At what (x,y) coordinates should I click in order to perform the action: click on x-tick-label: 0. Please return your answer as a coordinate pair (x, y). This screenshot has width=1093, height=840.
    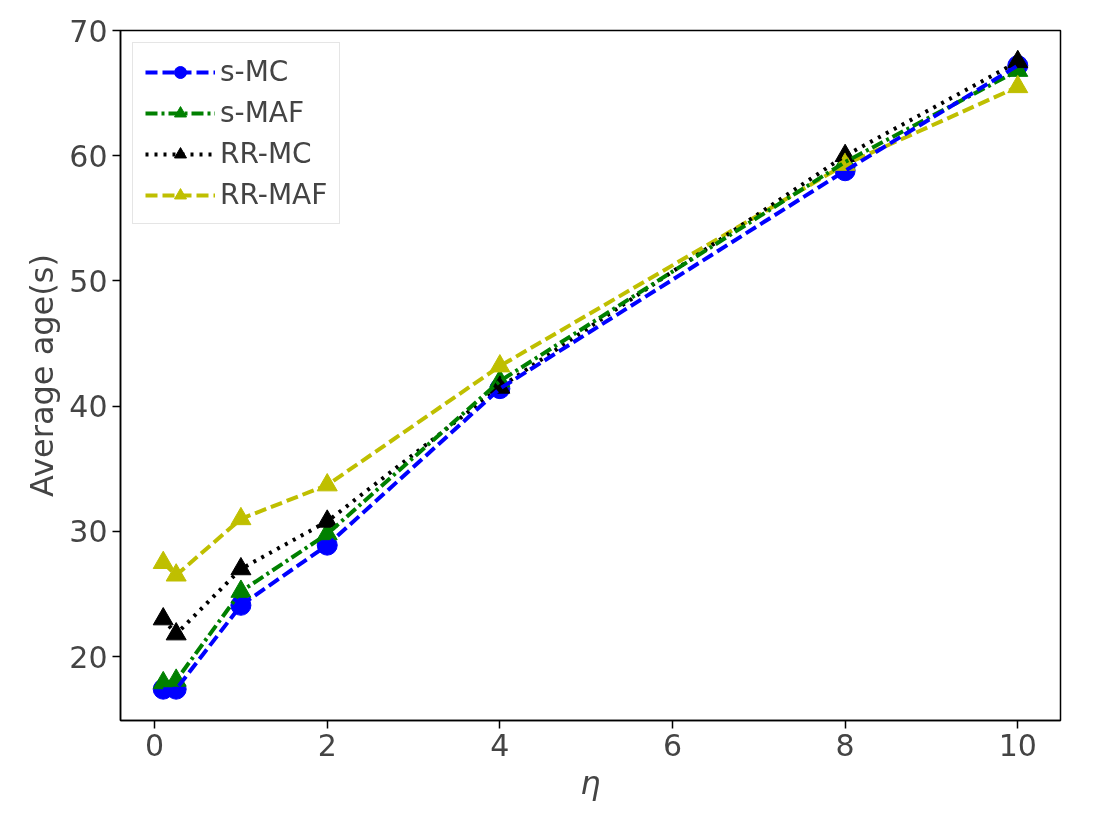
    Looking at the image, I should click on (155, 745).